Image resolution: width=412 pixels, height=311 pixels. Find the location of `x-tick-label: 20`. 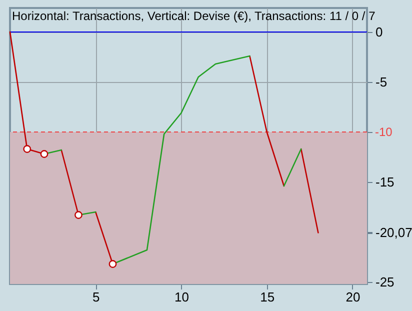

x-tick-label: 20 is located at coordinates (353, 297).